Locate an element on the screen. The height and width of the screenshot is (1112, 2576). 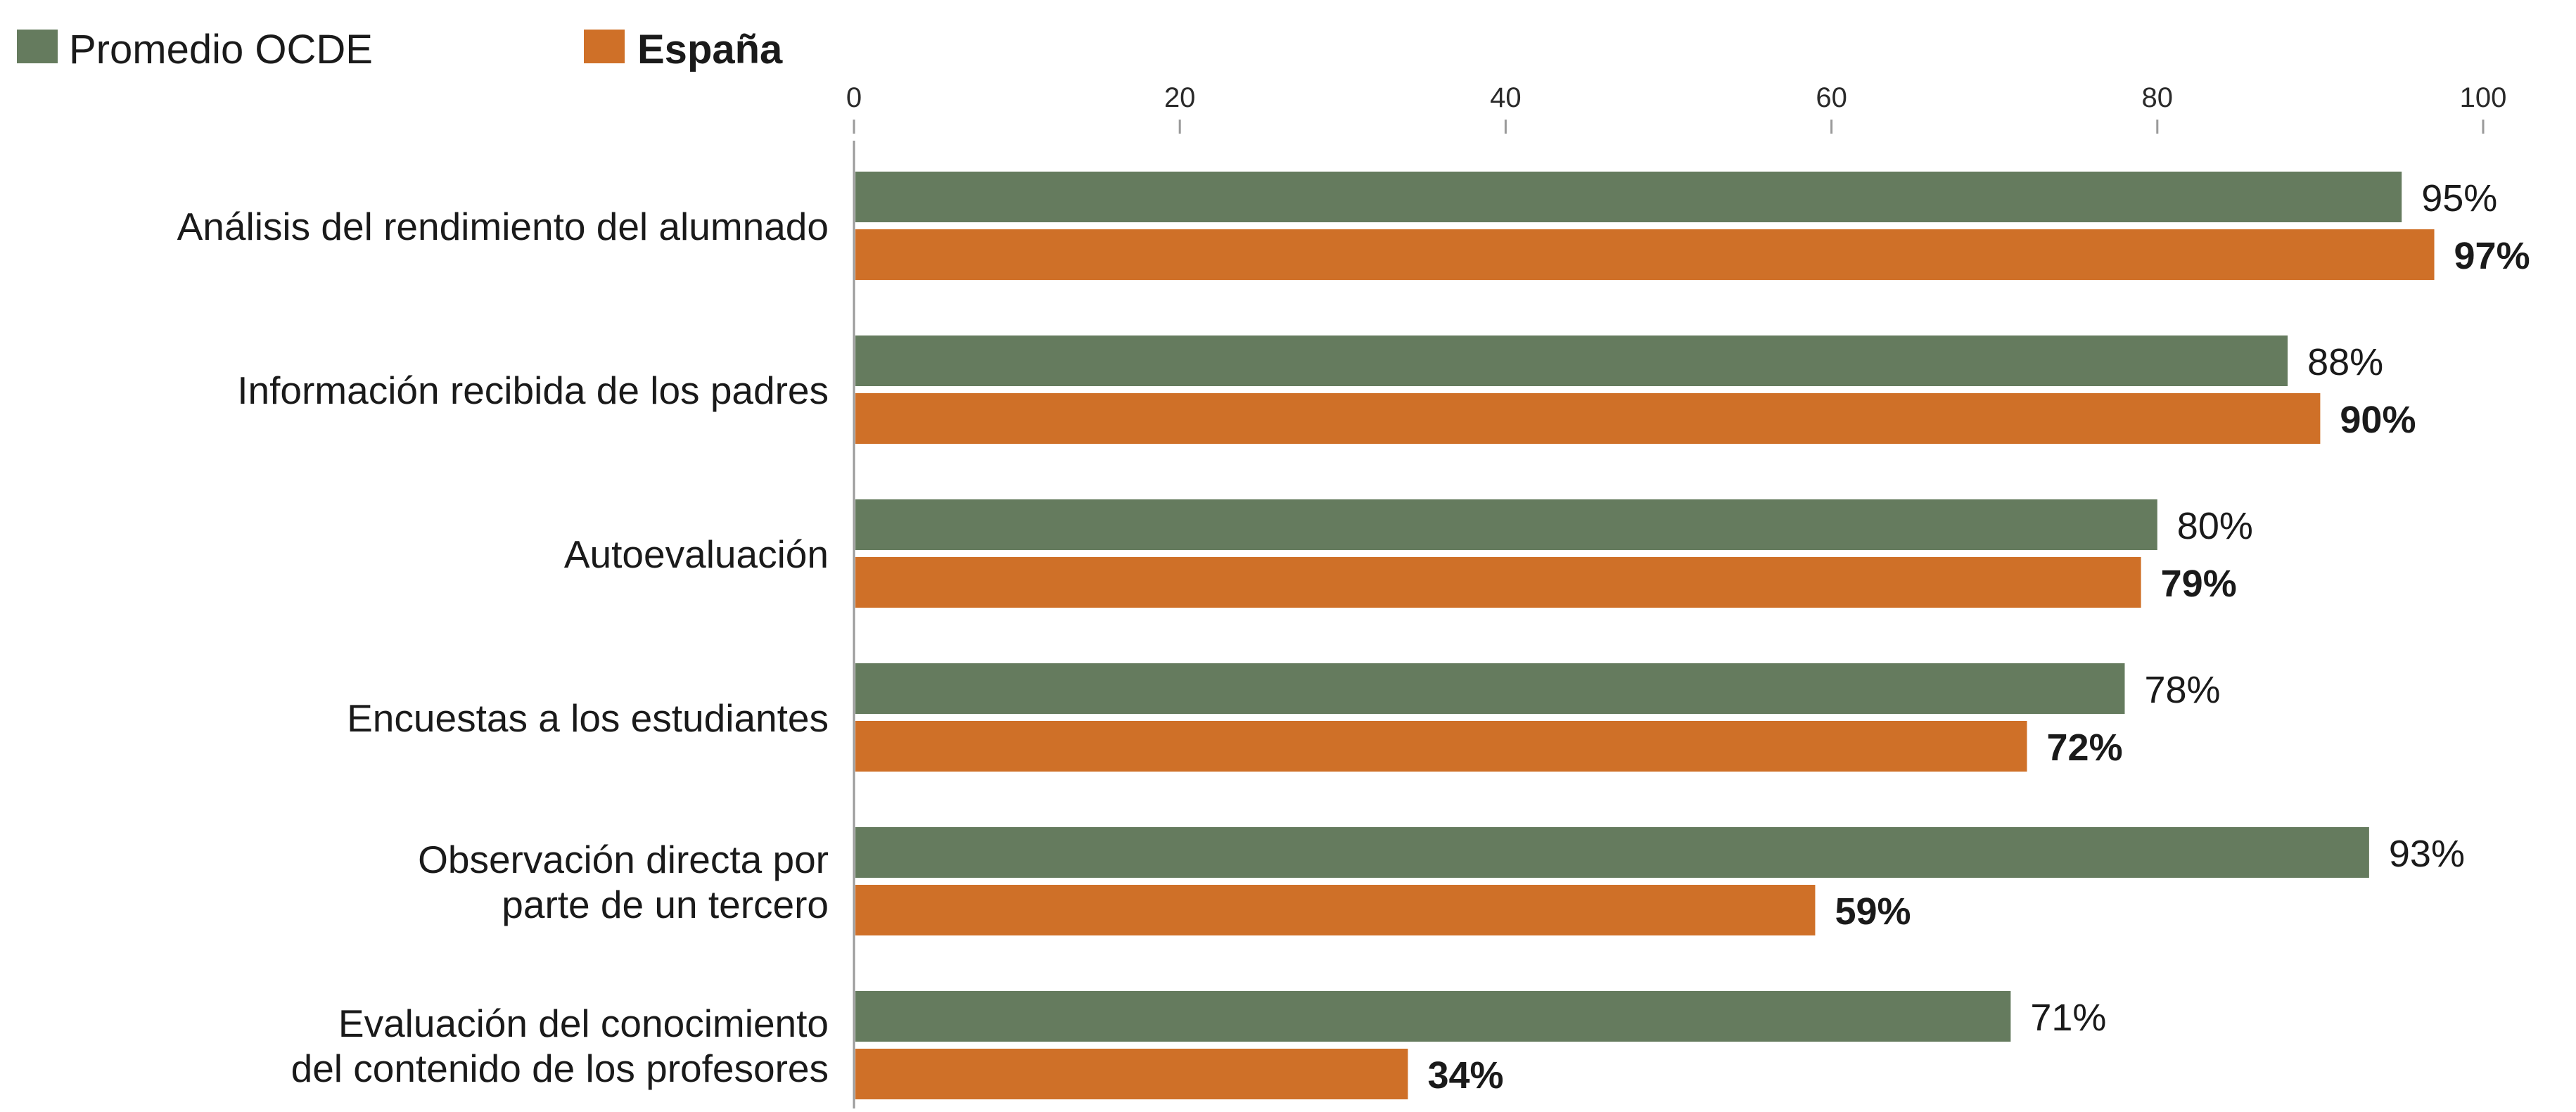
category-label: Análisis del rendimiento del alumnado is located at coordinates (503, 226).